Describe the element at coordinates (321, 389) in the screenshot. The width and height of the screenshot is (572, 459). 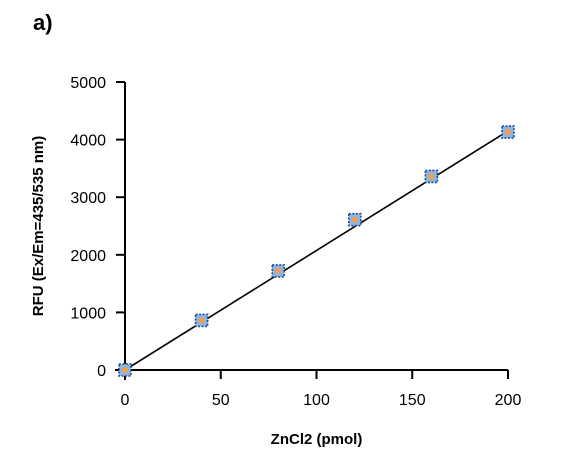
I see `x-ticks: 0 50 100 150 200` at that location.